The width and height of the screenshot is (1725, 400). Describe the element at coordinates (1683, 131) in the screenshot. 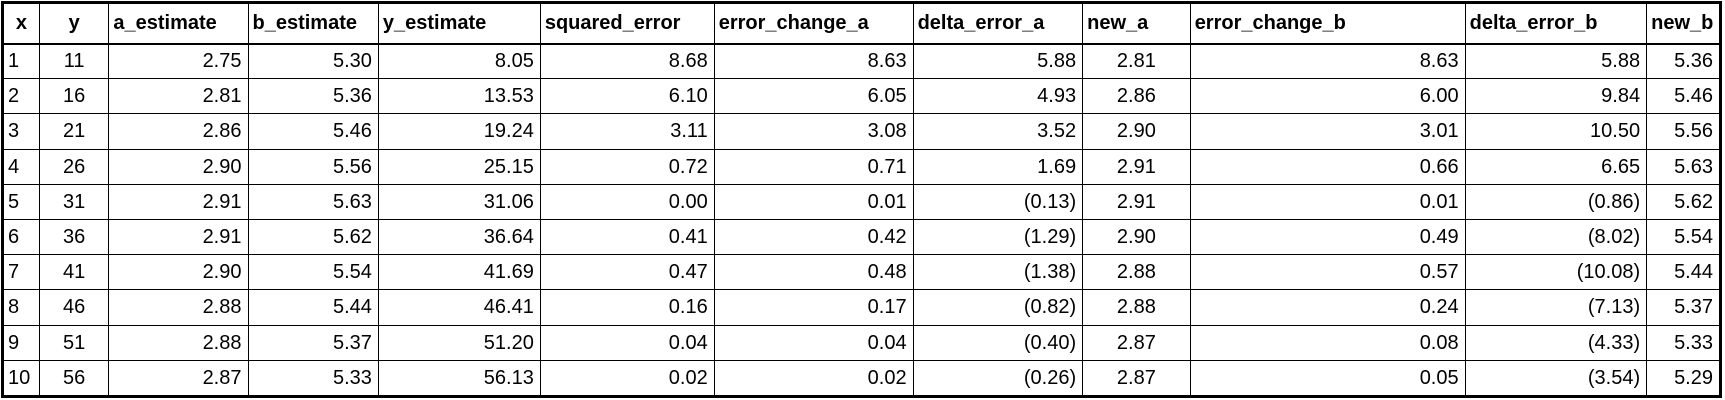

I see `cell-new-b: 5.56` at that location.